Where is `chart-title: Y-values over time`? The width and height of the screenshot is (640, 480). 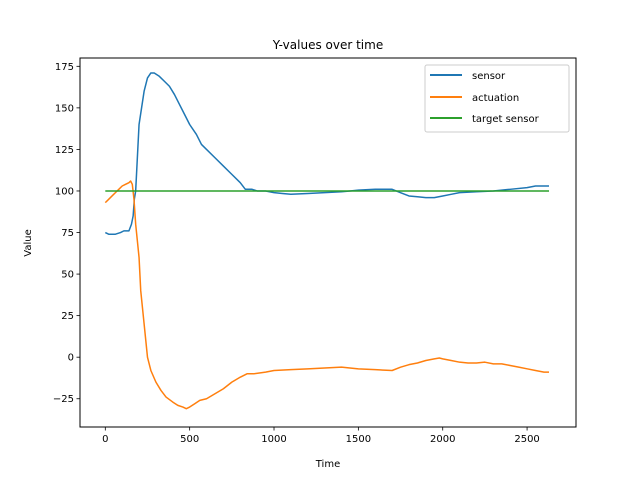
chart-title: Y-values over time is located at coordinates (327, 45).